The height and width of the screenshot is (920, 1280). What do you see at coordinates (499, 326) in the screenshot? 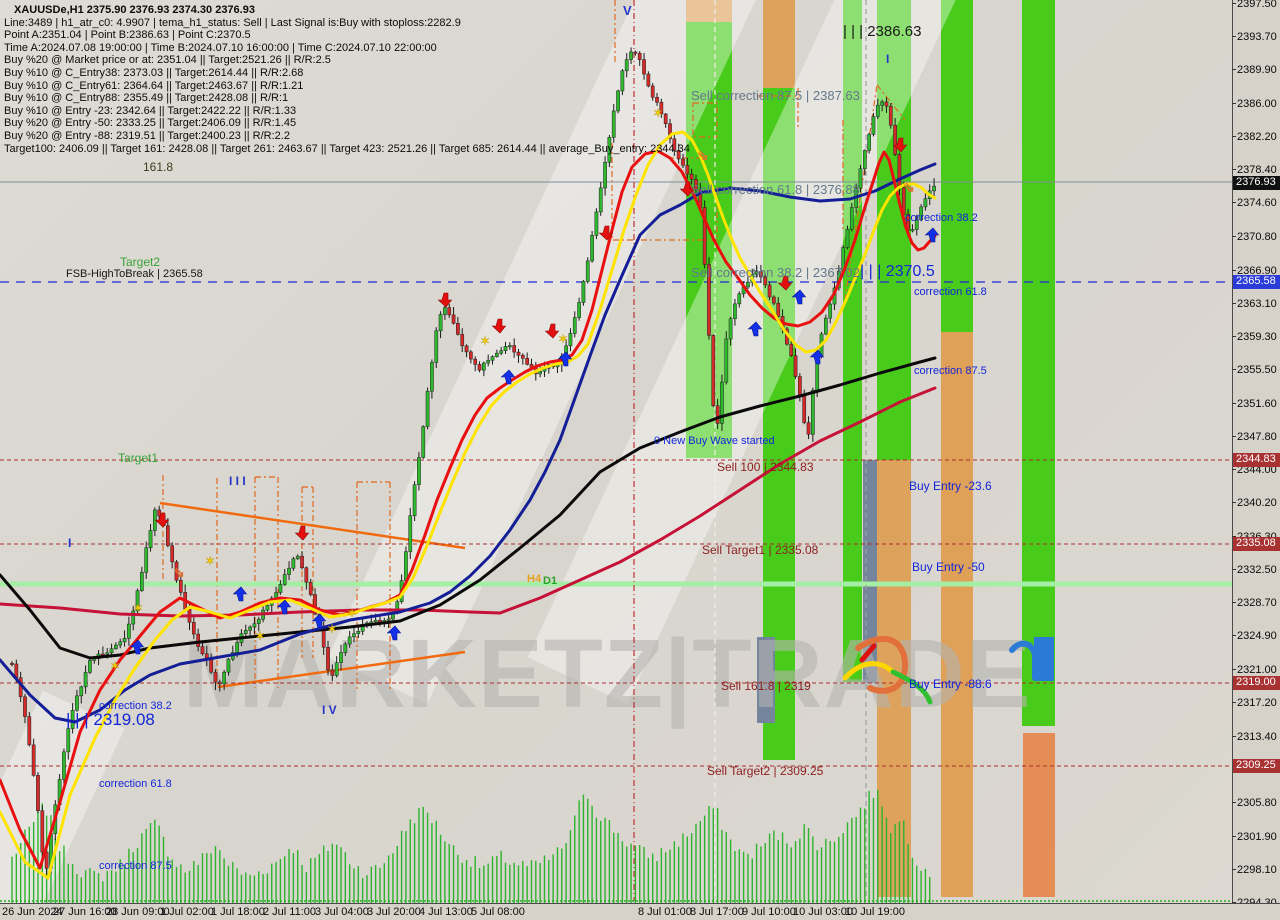
I see `sell-arrow-icon` at bounding box center [499, 326].